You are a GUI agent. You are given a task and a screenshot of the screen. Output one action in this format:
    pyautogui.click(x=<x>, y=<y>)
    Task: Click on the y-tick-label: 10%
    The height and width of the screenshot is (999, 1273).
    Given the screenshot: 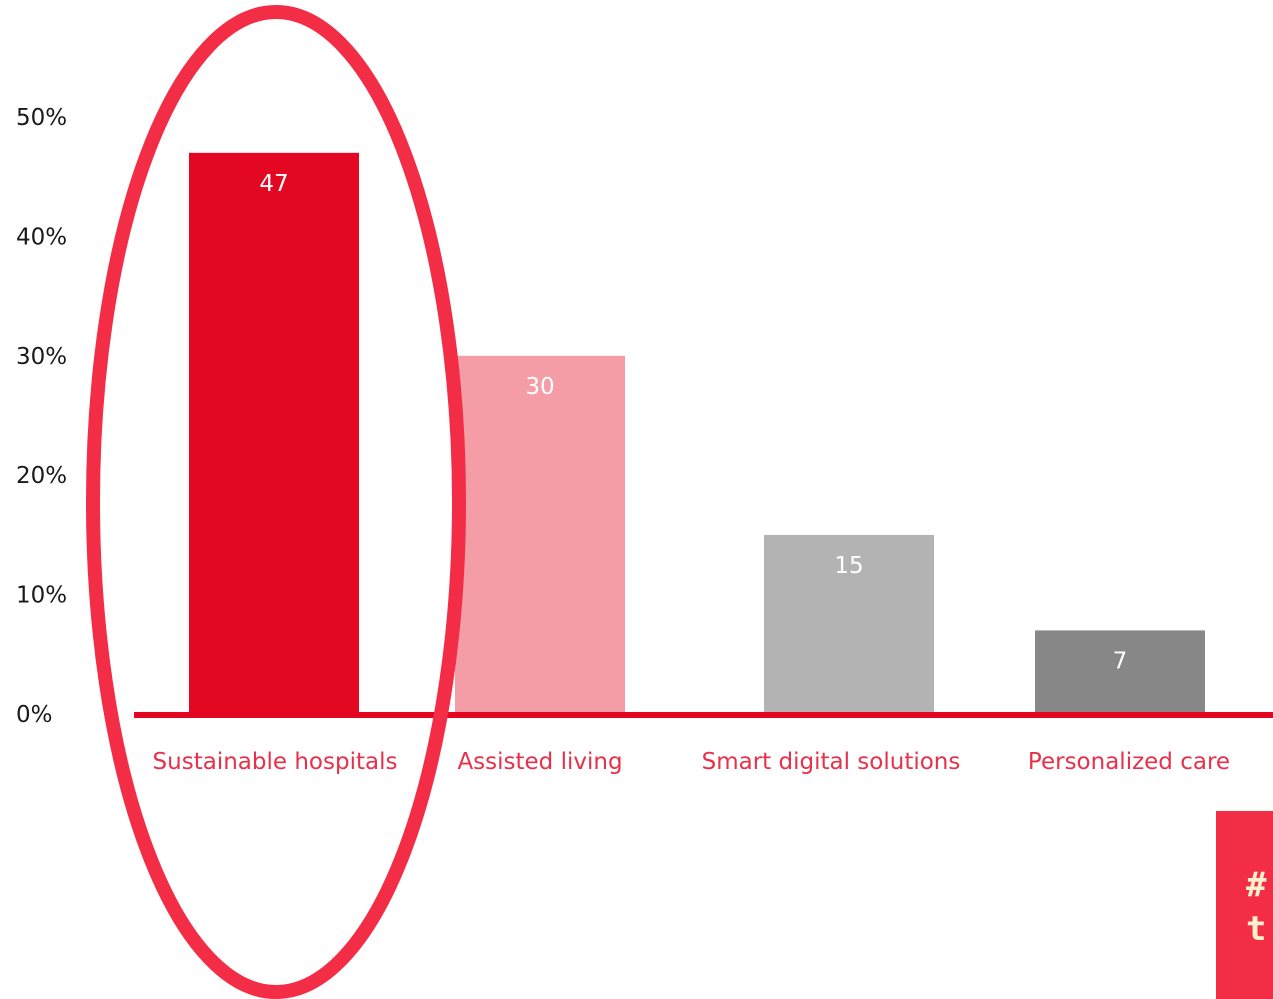 What is the action you would take?
    pyautogui.click(x=41, y=596)
    